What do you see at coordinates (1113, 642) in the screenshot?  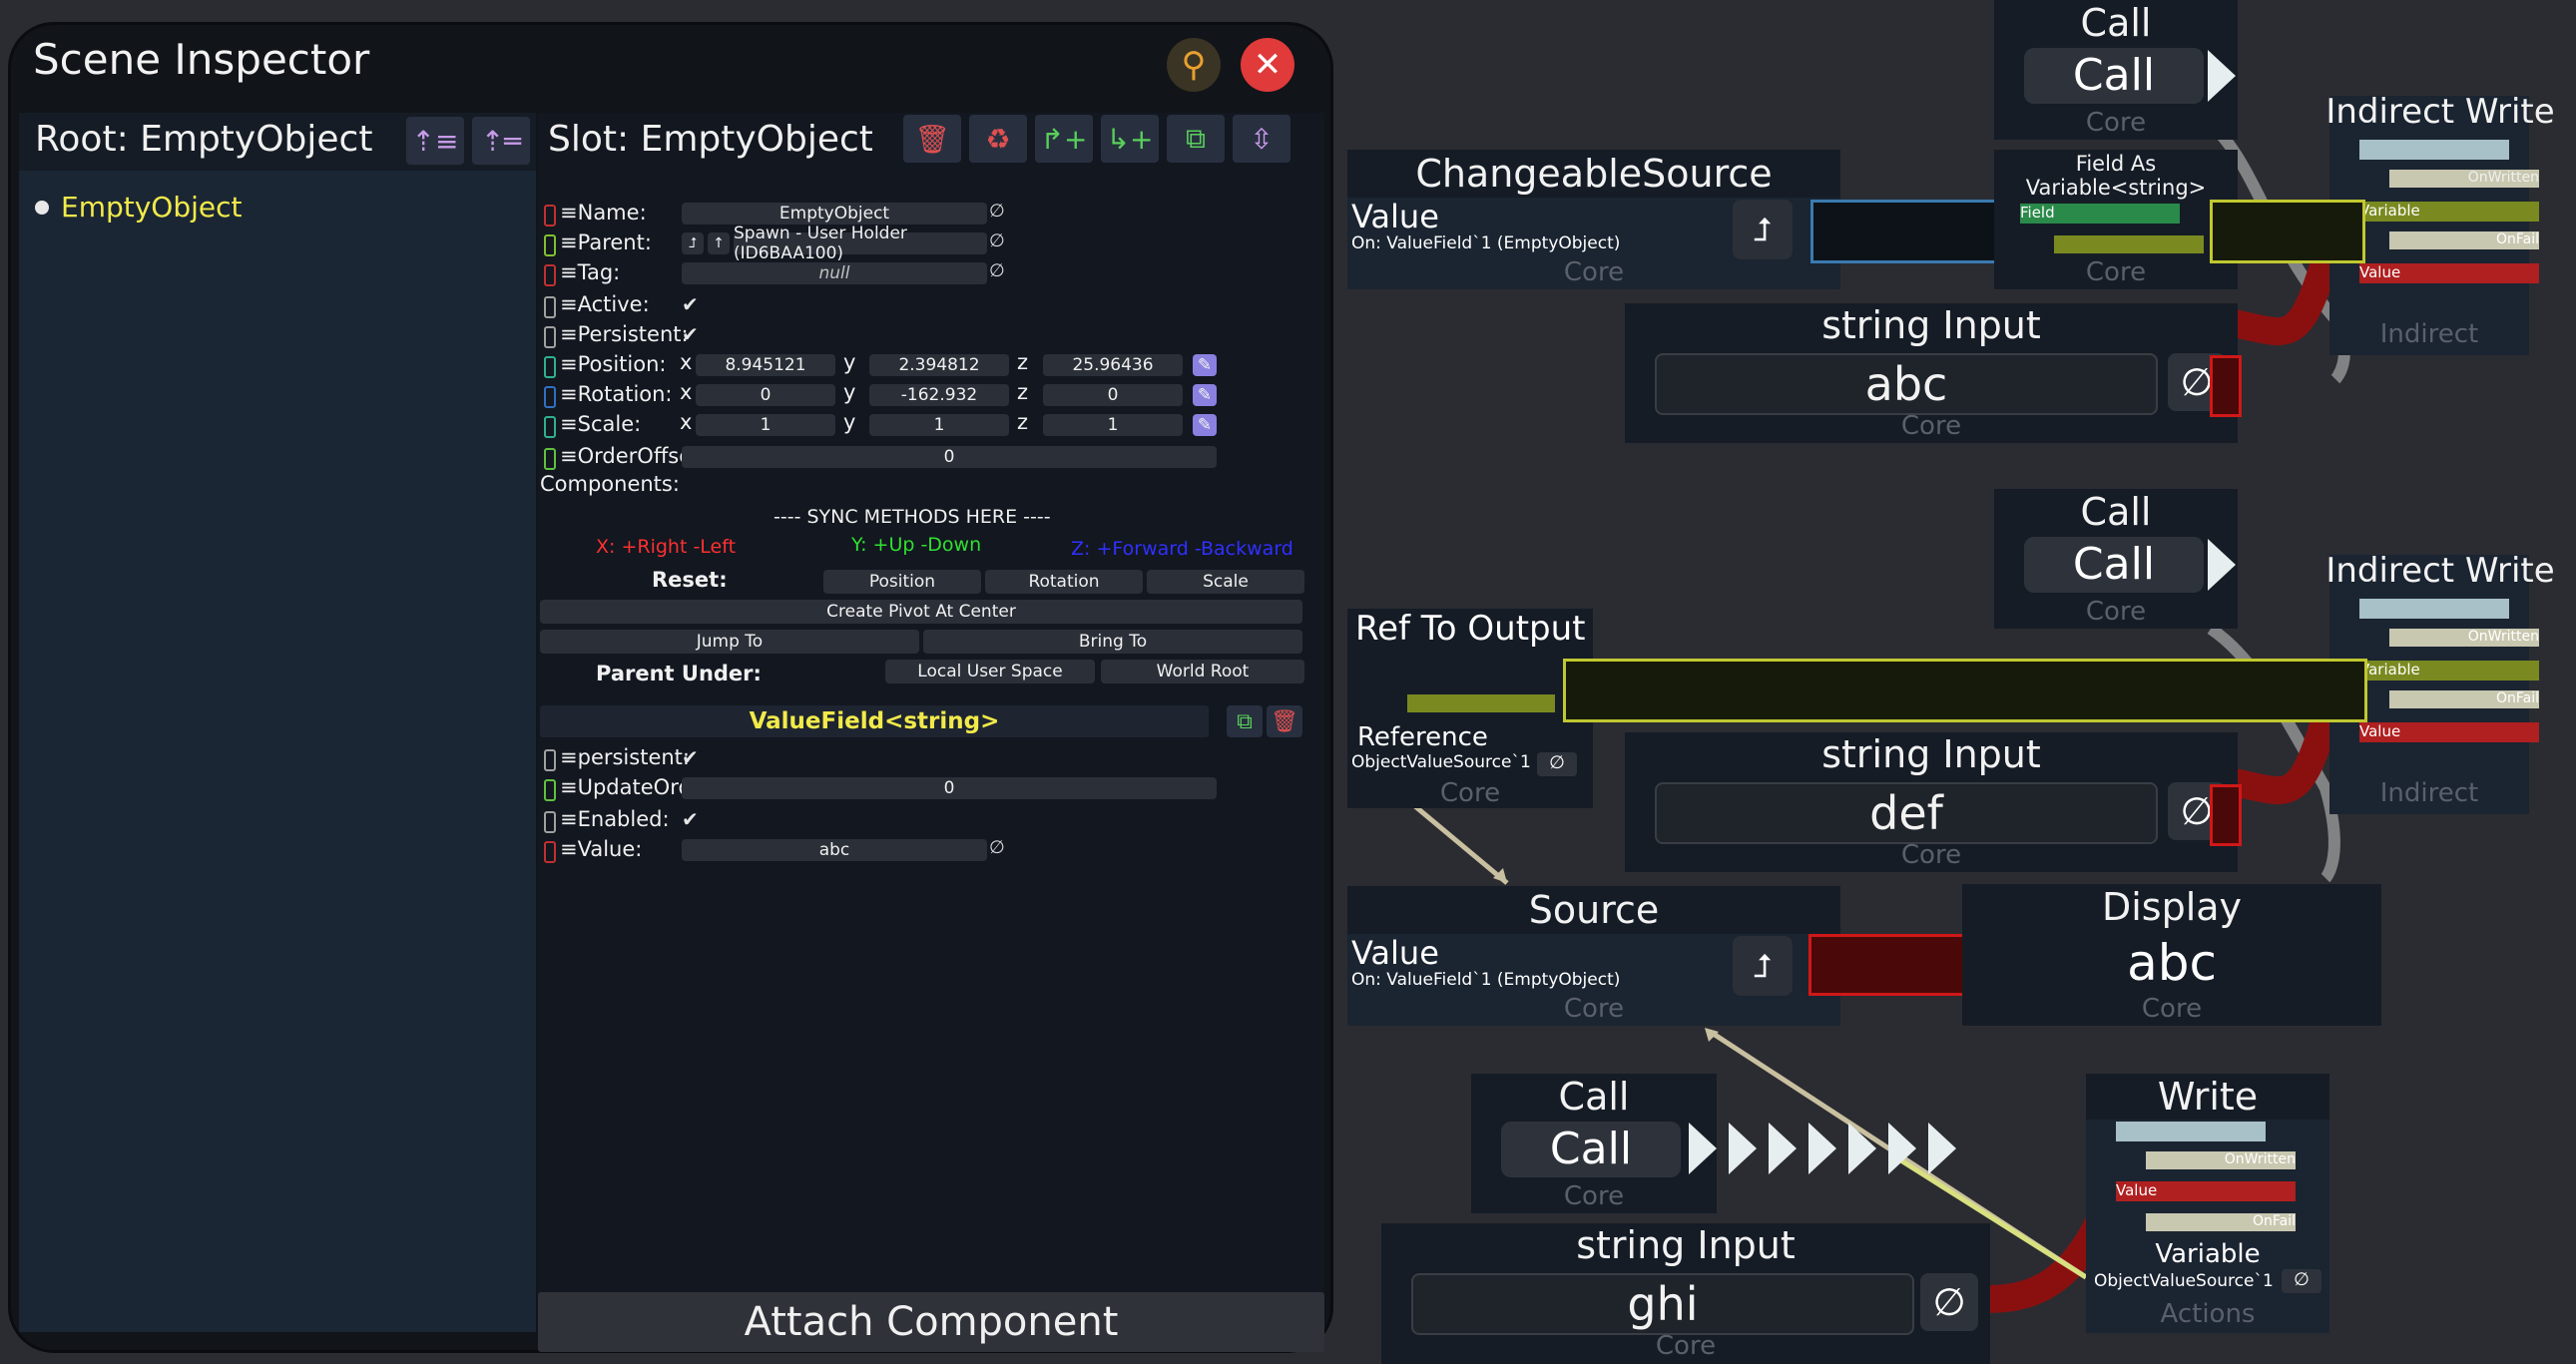 I see `bring-to-button: Bring To` at bounding box center [1113, 642].